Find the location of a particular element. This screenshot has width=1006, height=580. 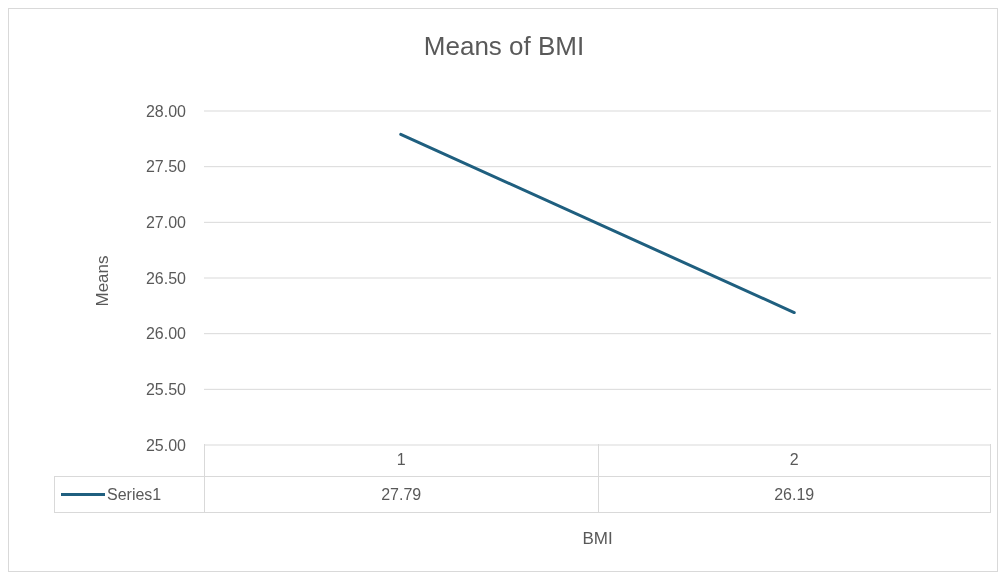

y-tick-label: 26.00 is located at coordinates (166, 334).